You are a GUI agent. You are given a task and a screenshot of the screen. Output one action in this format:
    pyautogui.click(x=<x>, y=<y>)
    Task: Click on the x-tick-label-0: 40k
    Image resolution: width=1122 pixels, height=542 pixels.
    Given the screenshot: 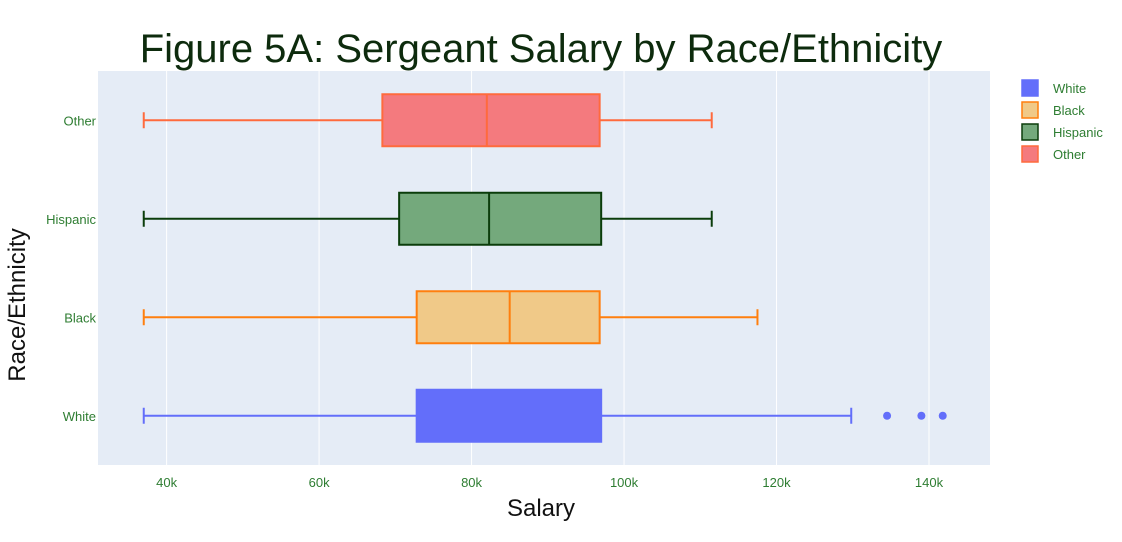 What is the action you would take?
    pyautogui.click(x=166, y=482)
    